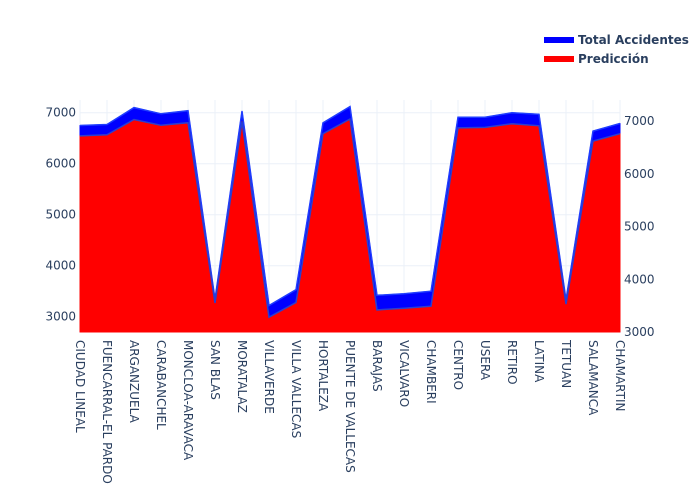 This screenshot has width=700, height=500. I want to click on y-axis-left: 3000 4000 5000 6000 7000, so click(60, 215).